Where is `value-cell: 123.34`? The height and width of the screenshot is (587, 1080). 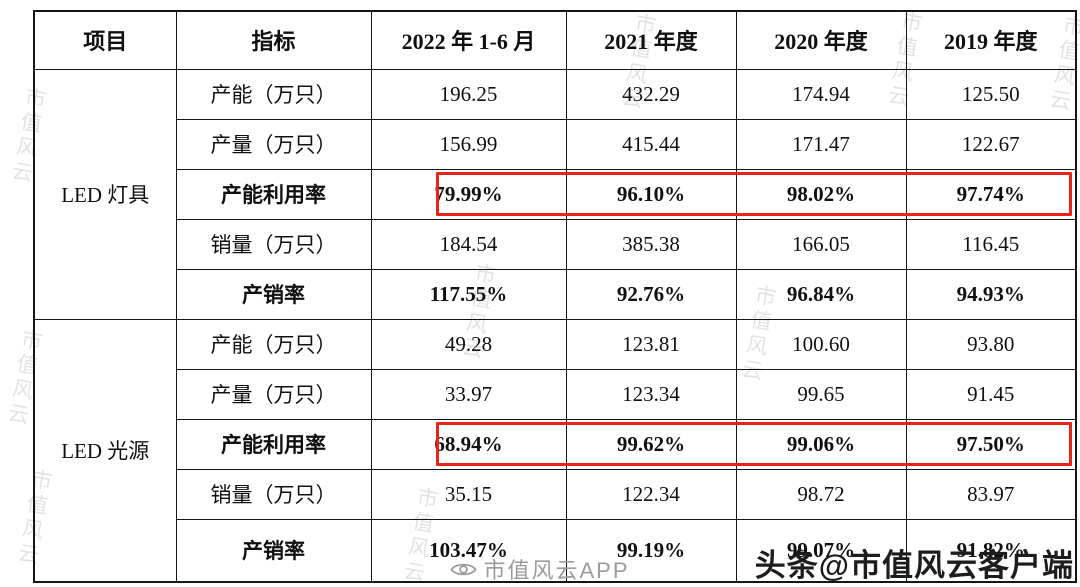
value-cell: 123.34 is located at coordinates (651, 394).